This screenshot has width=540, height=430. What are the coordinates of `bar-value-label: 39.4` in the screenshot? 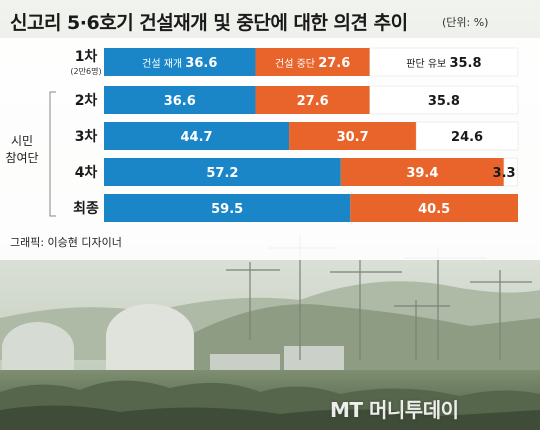 It's located at (422, 173).